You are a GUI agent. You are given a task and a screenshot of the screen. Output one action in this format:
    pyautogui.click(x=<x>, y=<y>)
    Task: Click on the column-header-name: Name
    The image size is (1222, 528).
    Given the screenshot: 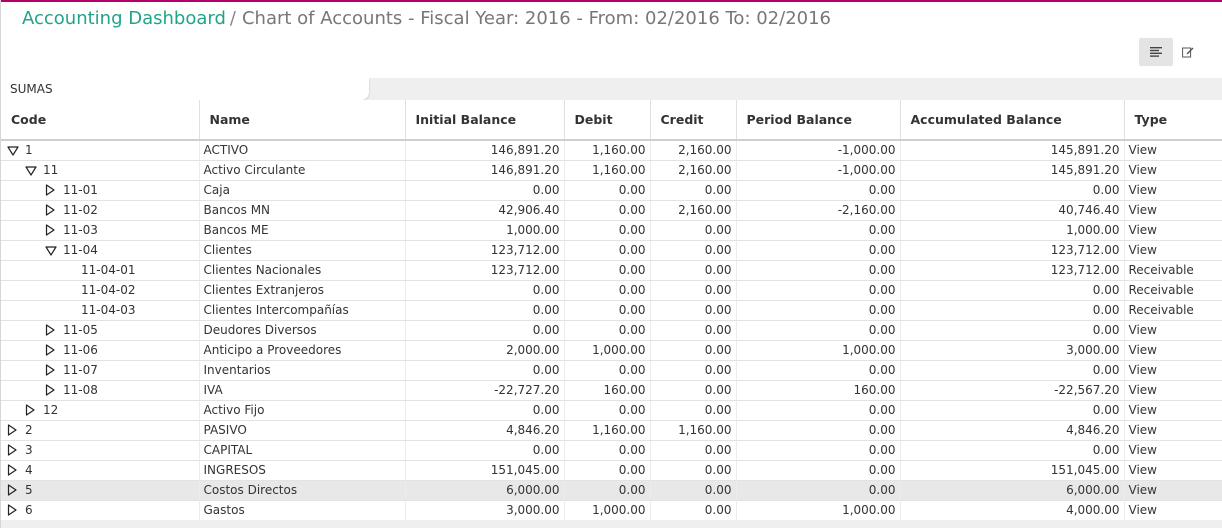 What is the action you would take?
    pyautogui.click(x=302, y=120)
    